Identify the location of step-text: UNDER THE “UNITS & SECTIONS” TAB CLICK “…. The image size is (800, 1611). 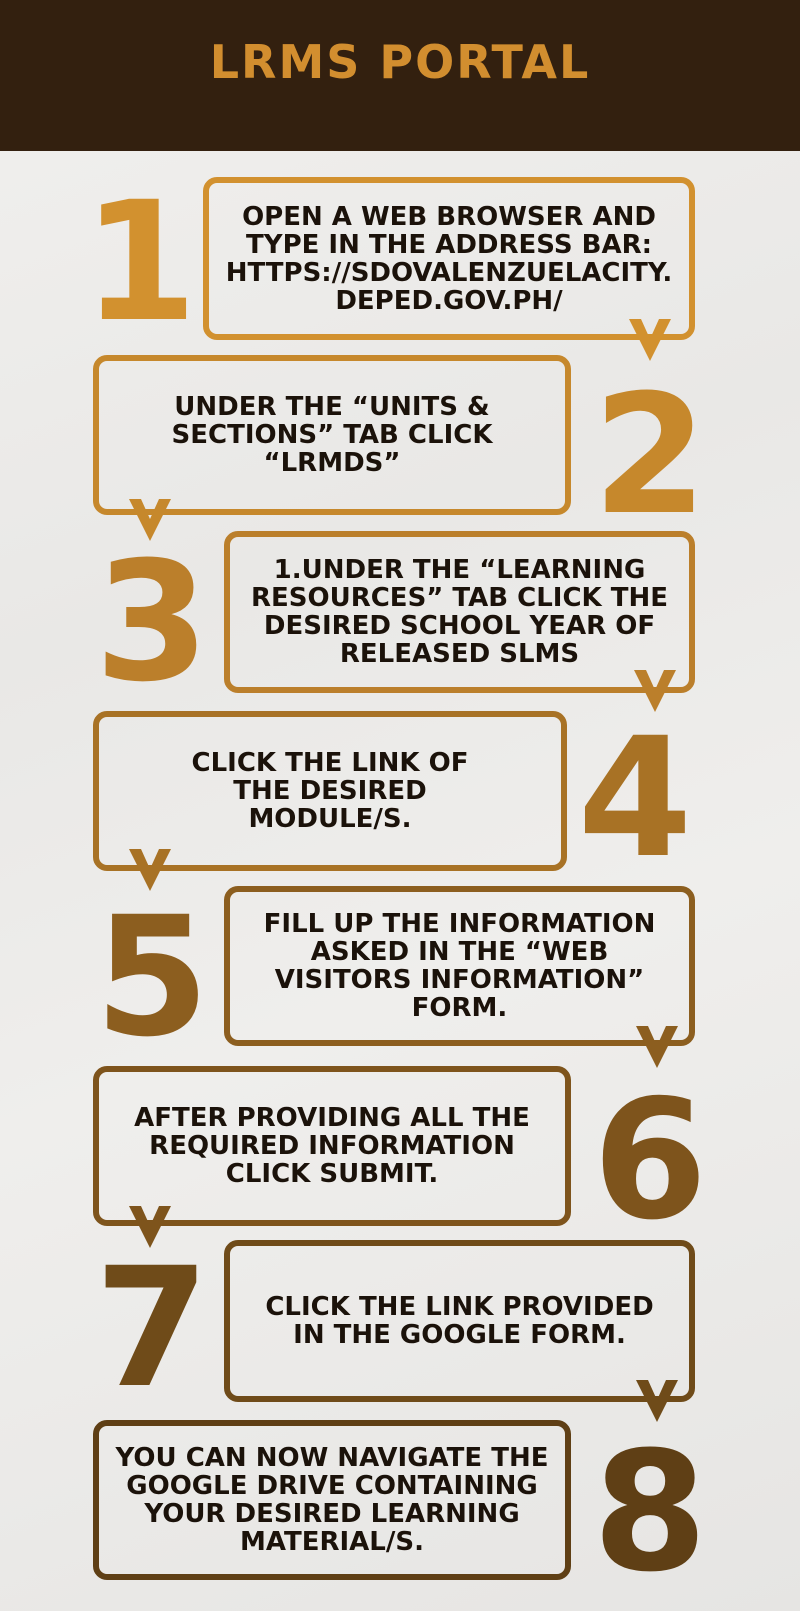
(332, 435).